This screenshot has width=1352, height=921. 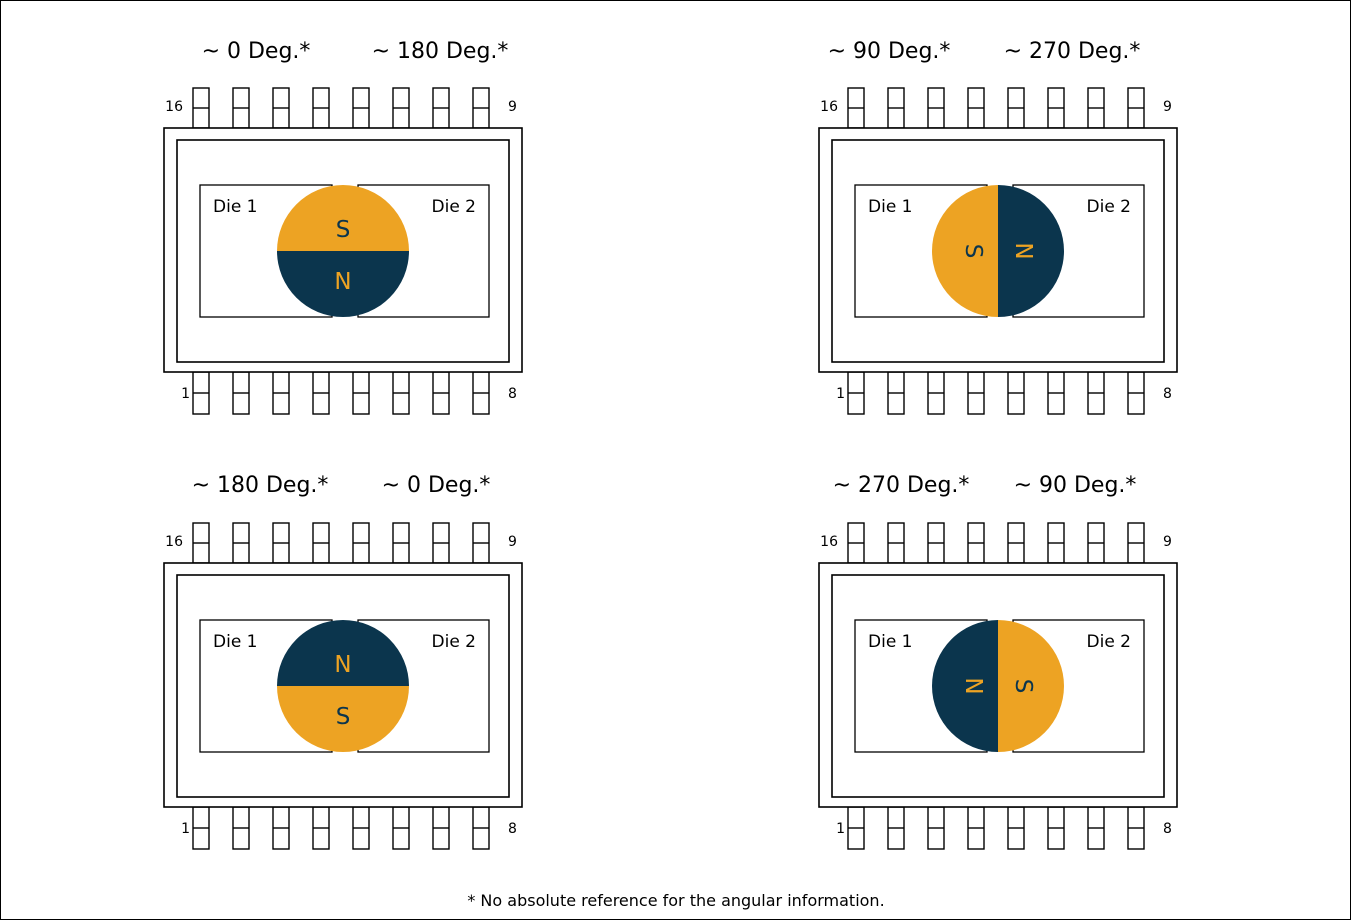 What do you see at coordinates (889, 51) in the screenshot?
I see `angle-label-left: ~ 90 Deg.*` at bounding box center [889, 51].